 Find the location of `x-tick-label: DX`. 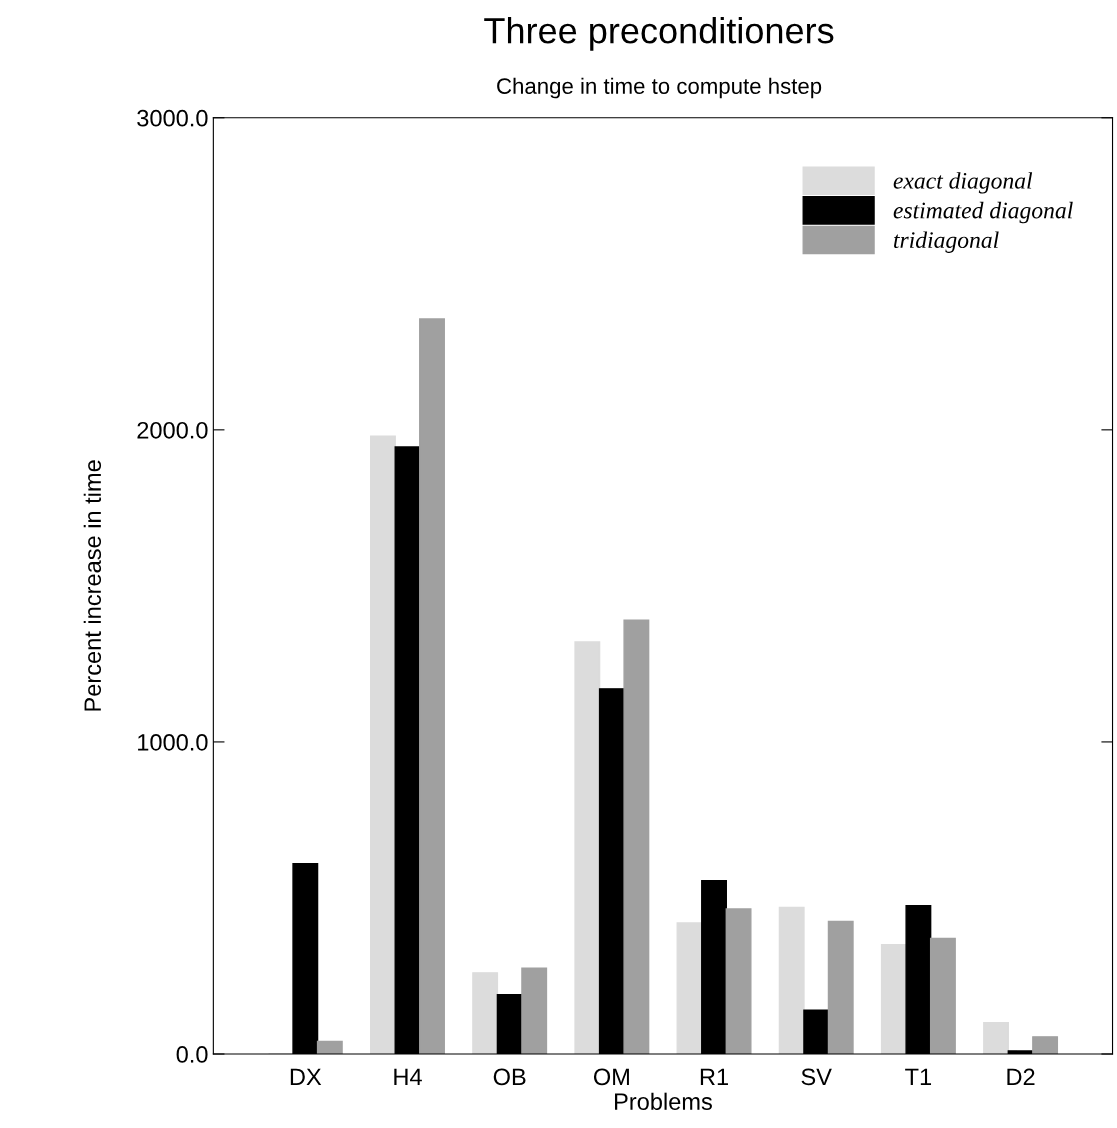

x-tick-label: DX is located at coordinates (306, 1076).